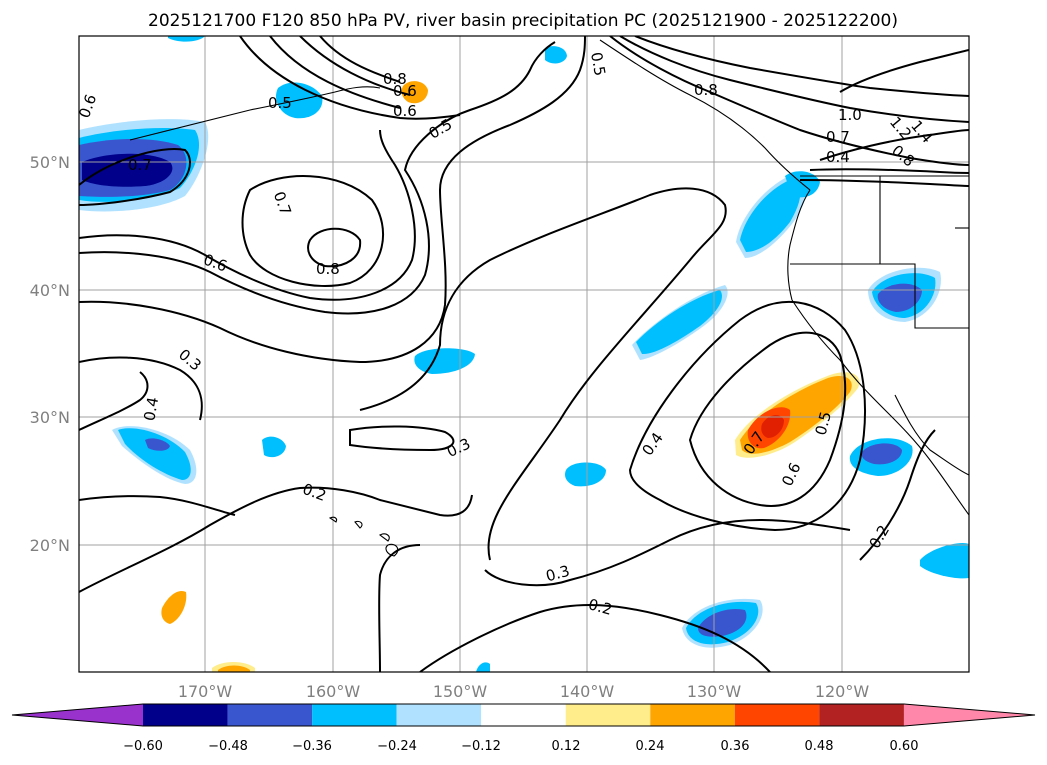  What do you see at coordinates (77, 715) in the screenshot?
I see `colorbar-extend-min` at bounding box center [77, 715].